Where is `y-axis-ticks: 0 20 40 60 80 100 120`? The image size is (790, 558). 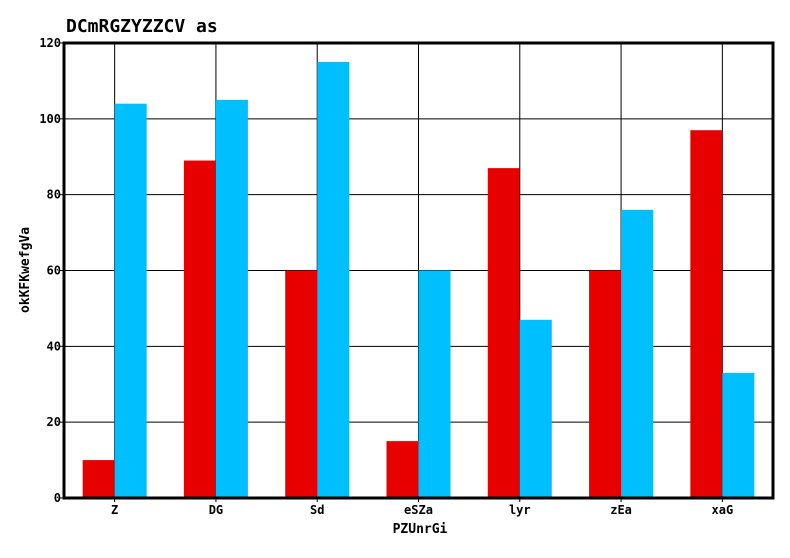 y-axis-ticks: 0 20 40 60 80 100 120 is located at coordinates (51, 270).